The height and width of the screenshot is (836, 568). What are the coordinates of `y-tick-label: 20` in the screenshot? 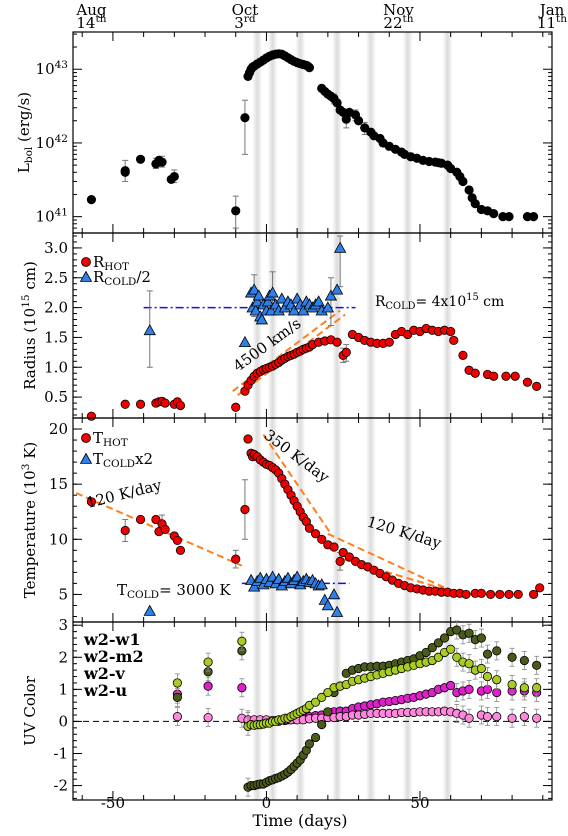 It's located at (58, 429).